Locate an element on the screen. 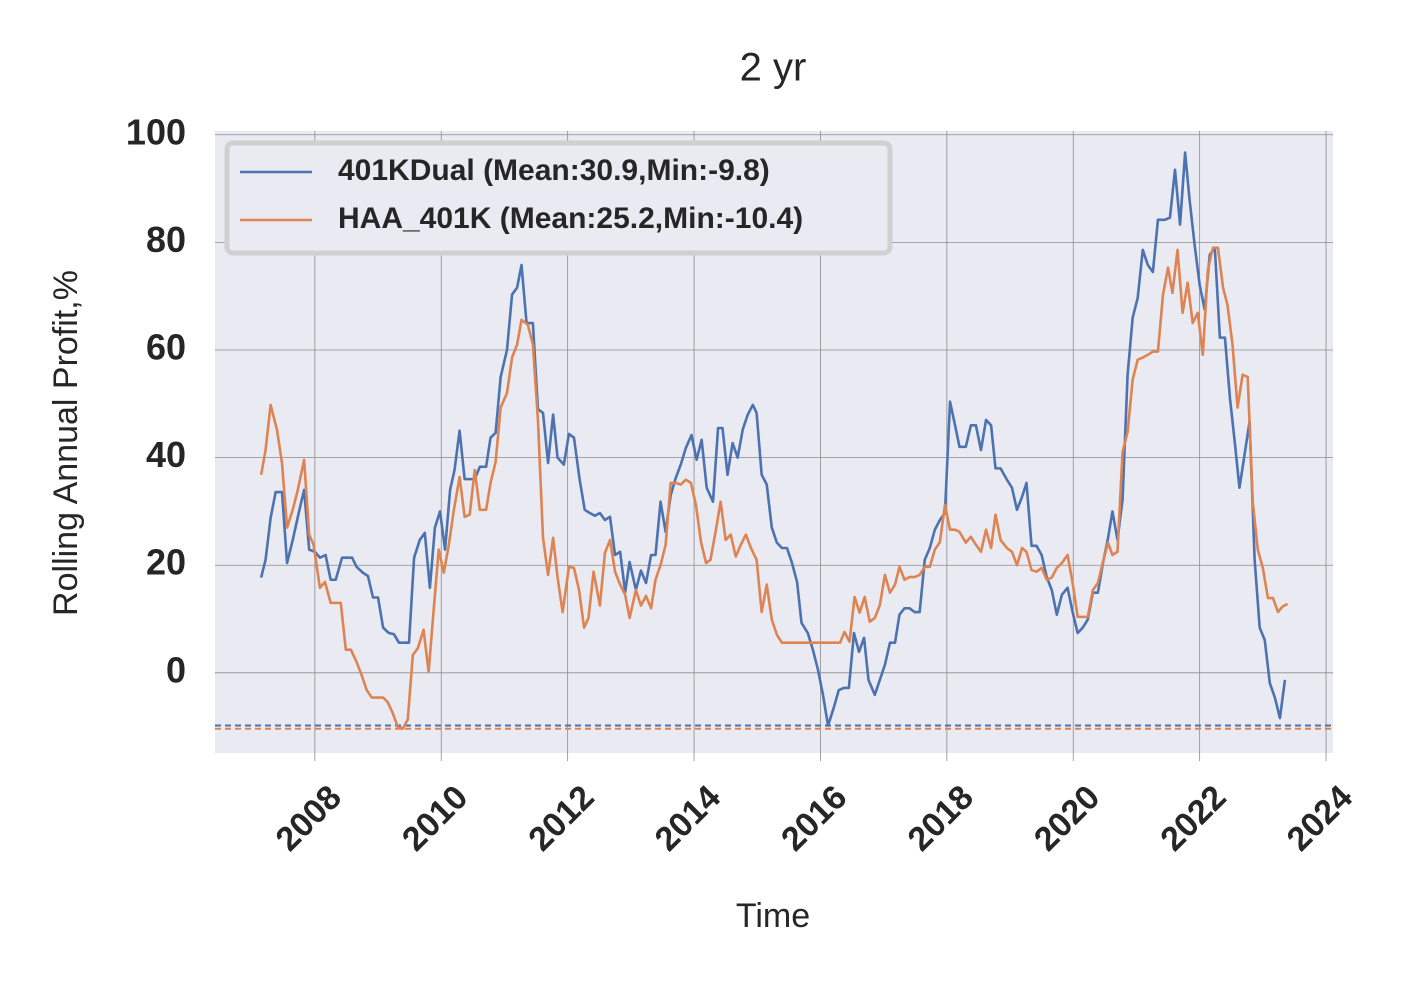  x-tick-label: 2014 is located at coordinates (688, 818).